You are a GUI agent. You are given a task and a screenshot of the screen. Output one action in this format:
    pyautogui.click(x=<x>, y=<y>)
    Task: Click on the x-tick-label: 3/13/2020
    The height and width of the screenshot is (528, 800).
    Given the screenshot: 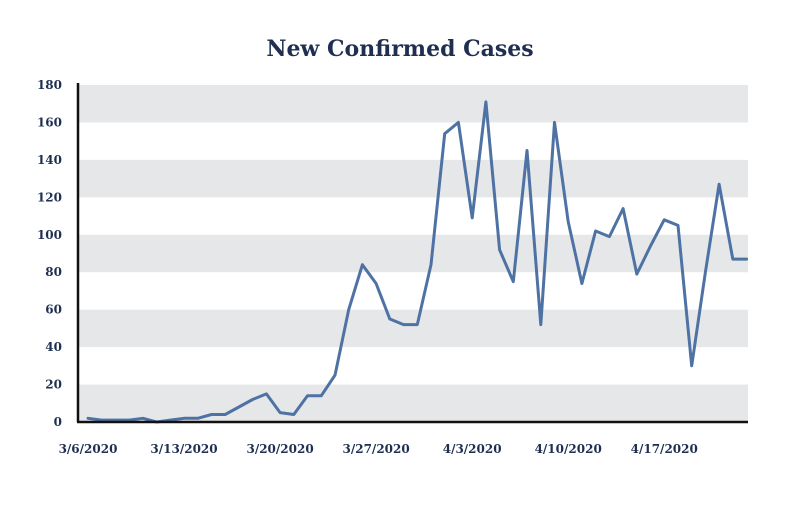 What is the action you would take?
    pyautogui.click(x=183, y=449)
    